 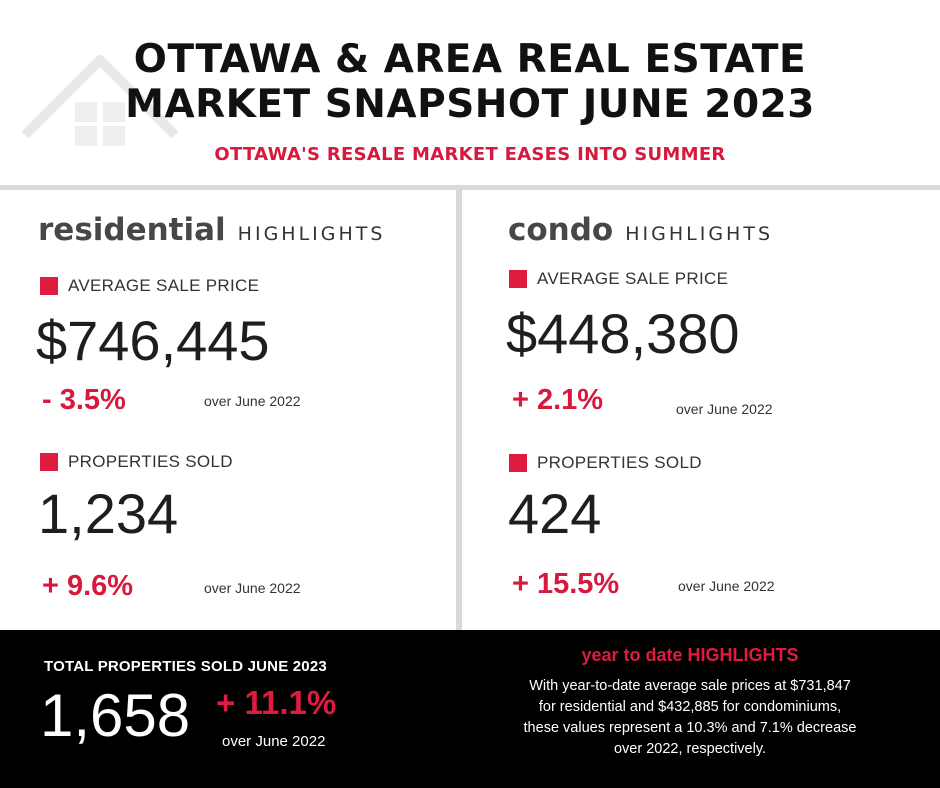 What do you see at coordinates (623, 333) in the screenshot?
I see `condo-avg-price: $448,380` at bounding box center [623, 333].